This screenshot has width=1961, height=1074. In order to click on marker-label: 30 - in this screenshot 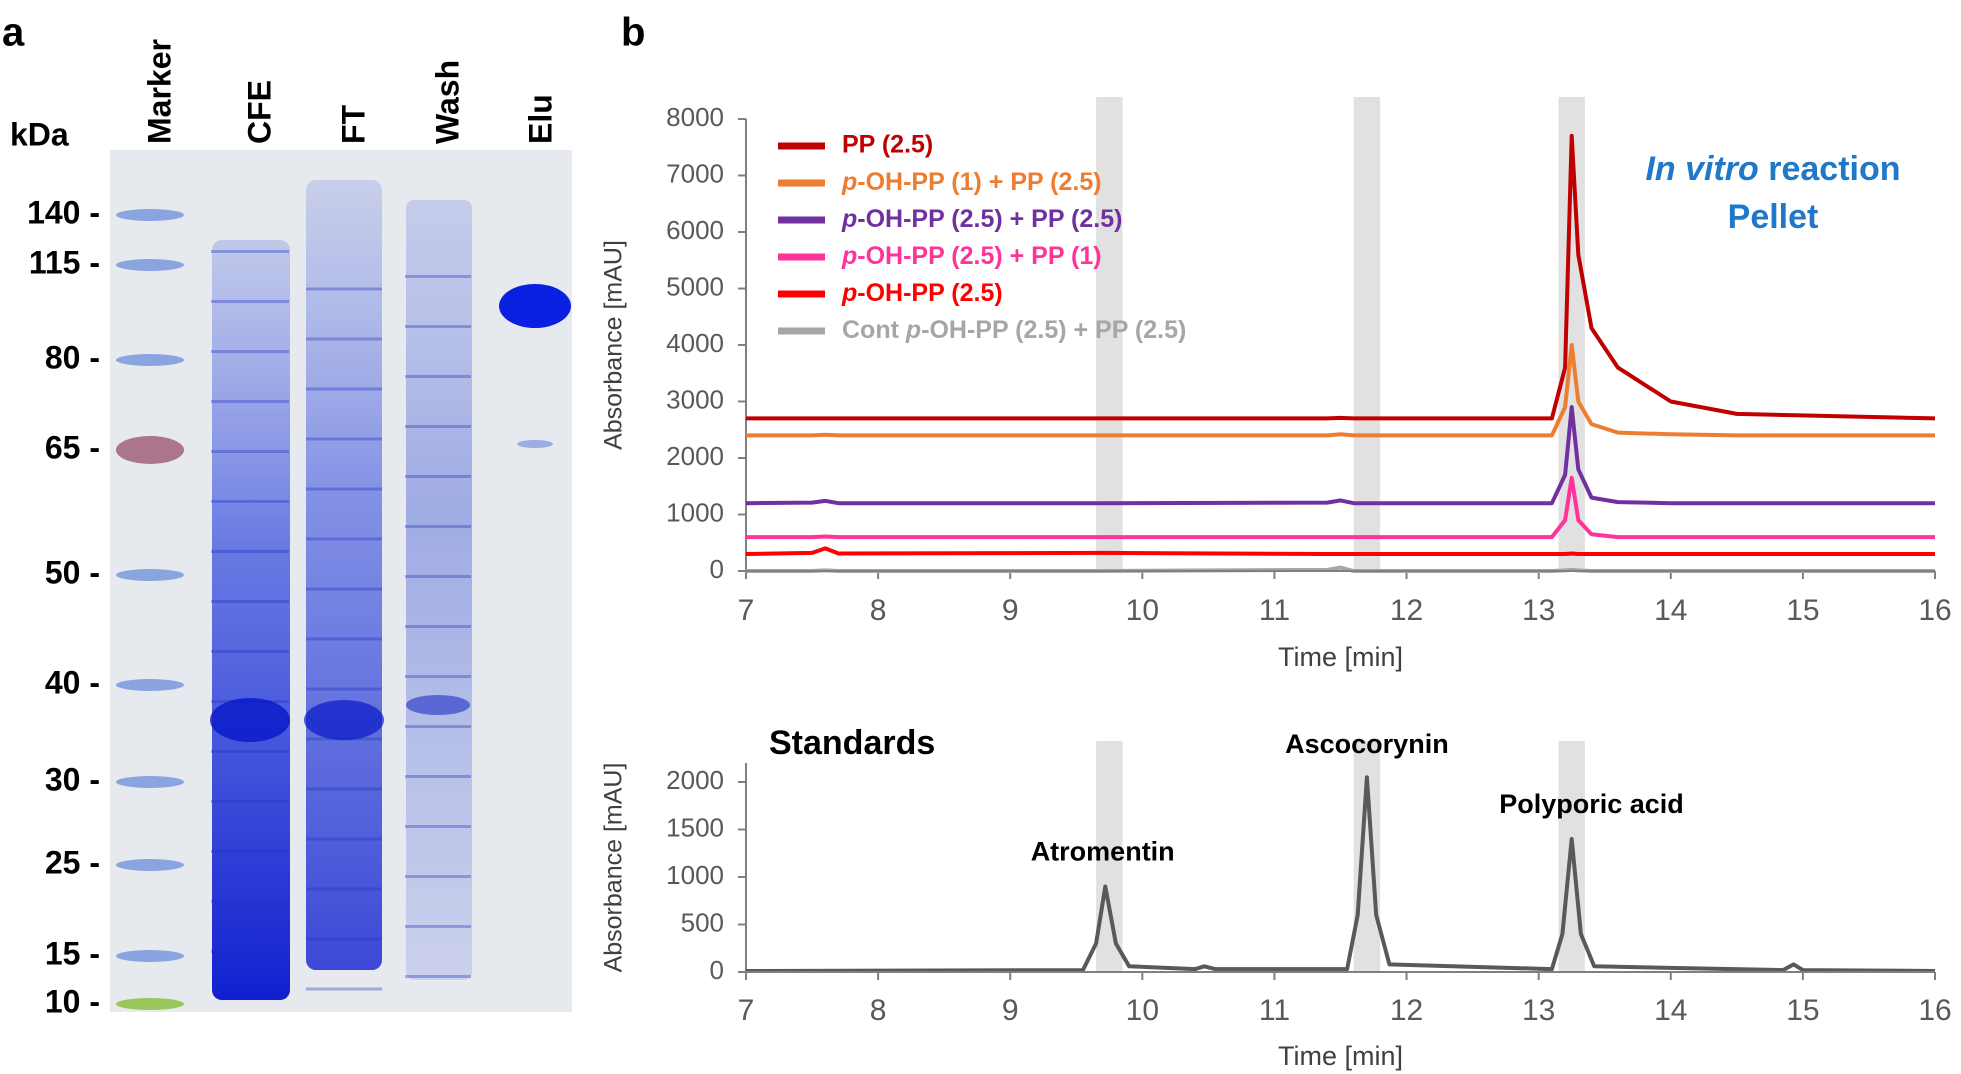, I will do `click(72, 779)`.